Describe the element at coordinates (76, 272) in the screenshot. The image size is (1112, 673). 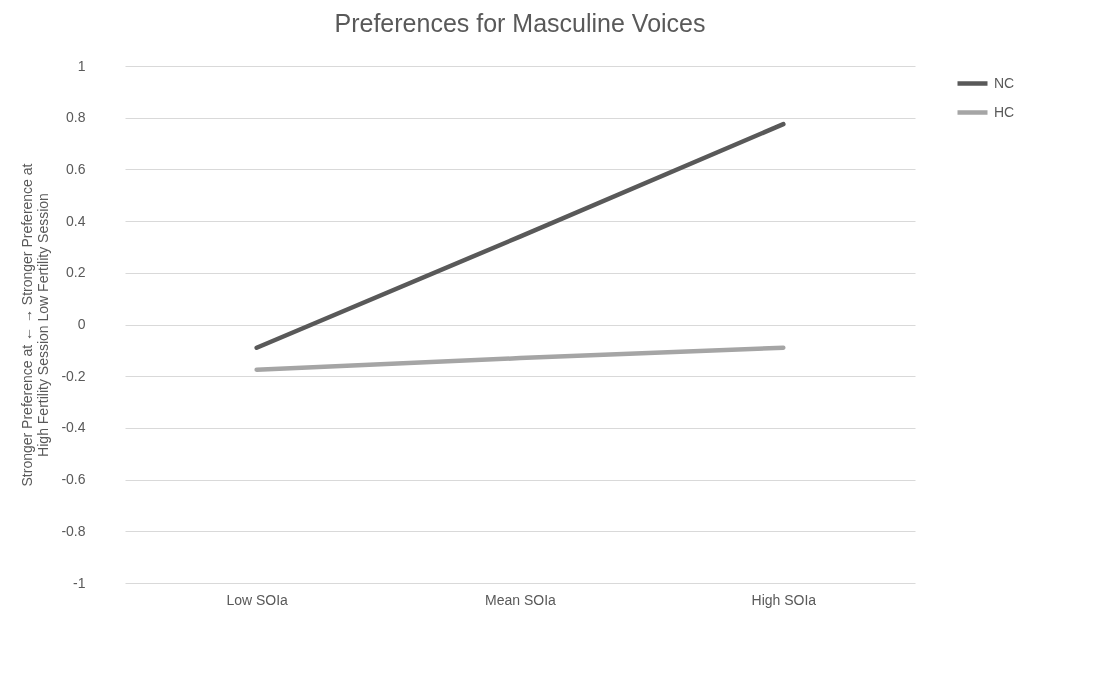
I see `y-tick-label: 0.2` at that location.